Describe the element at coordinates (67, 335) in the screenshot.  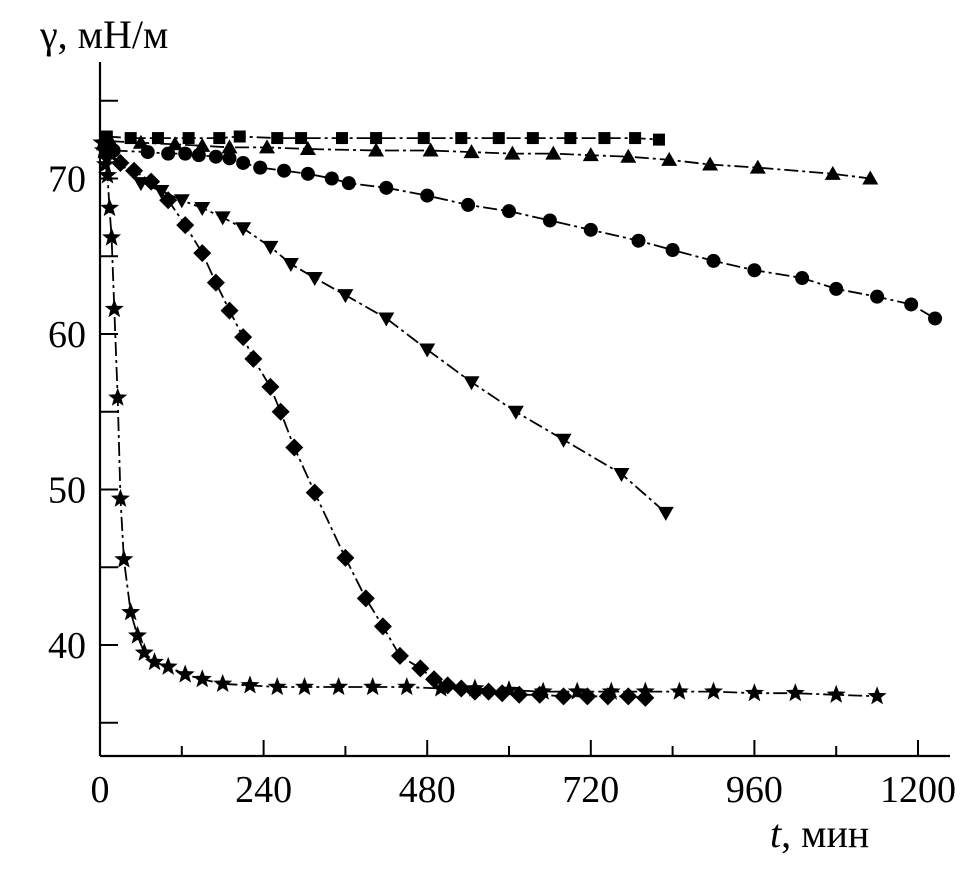
I see `y-tick-label: 60` at that location.